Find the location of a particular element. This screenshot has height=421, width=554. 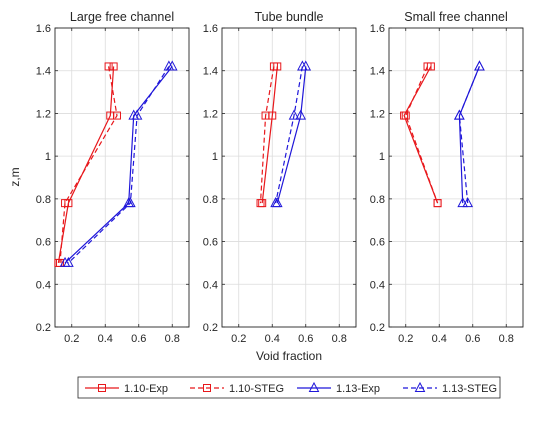

x-axis-label: Void fraction is located at coordinates (289, 356).